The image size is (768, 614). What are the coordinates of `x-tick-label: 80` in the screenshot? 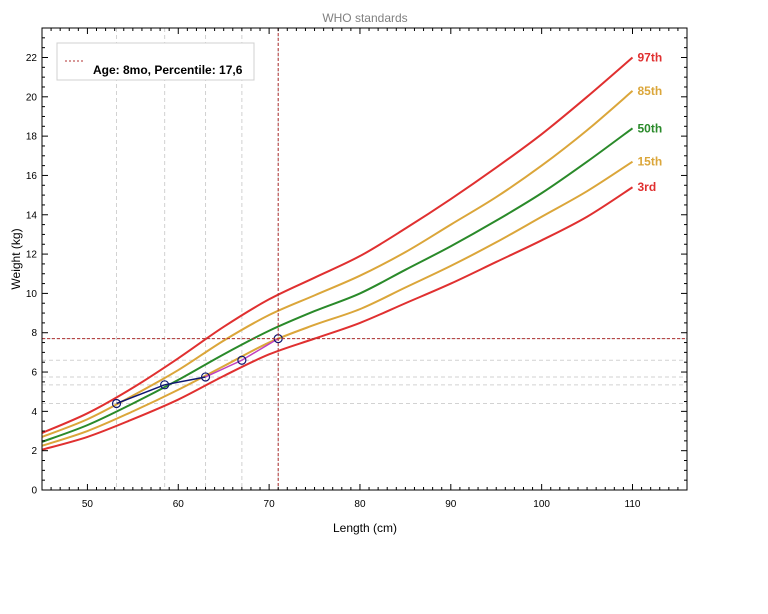 It's located at (360, 504).